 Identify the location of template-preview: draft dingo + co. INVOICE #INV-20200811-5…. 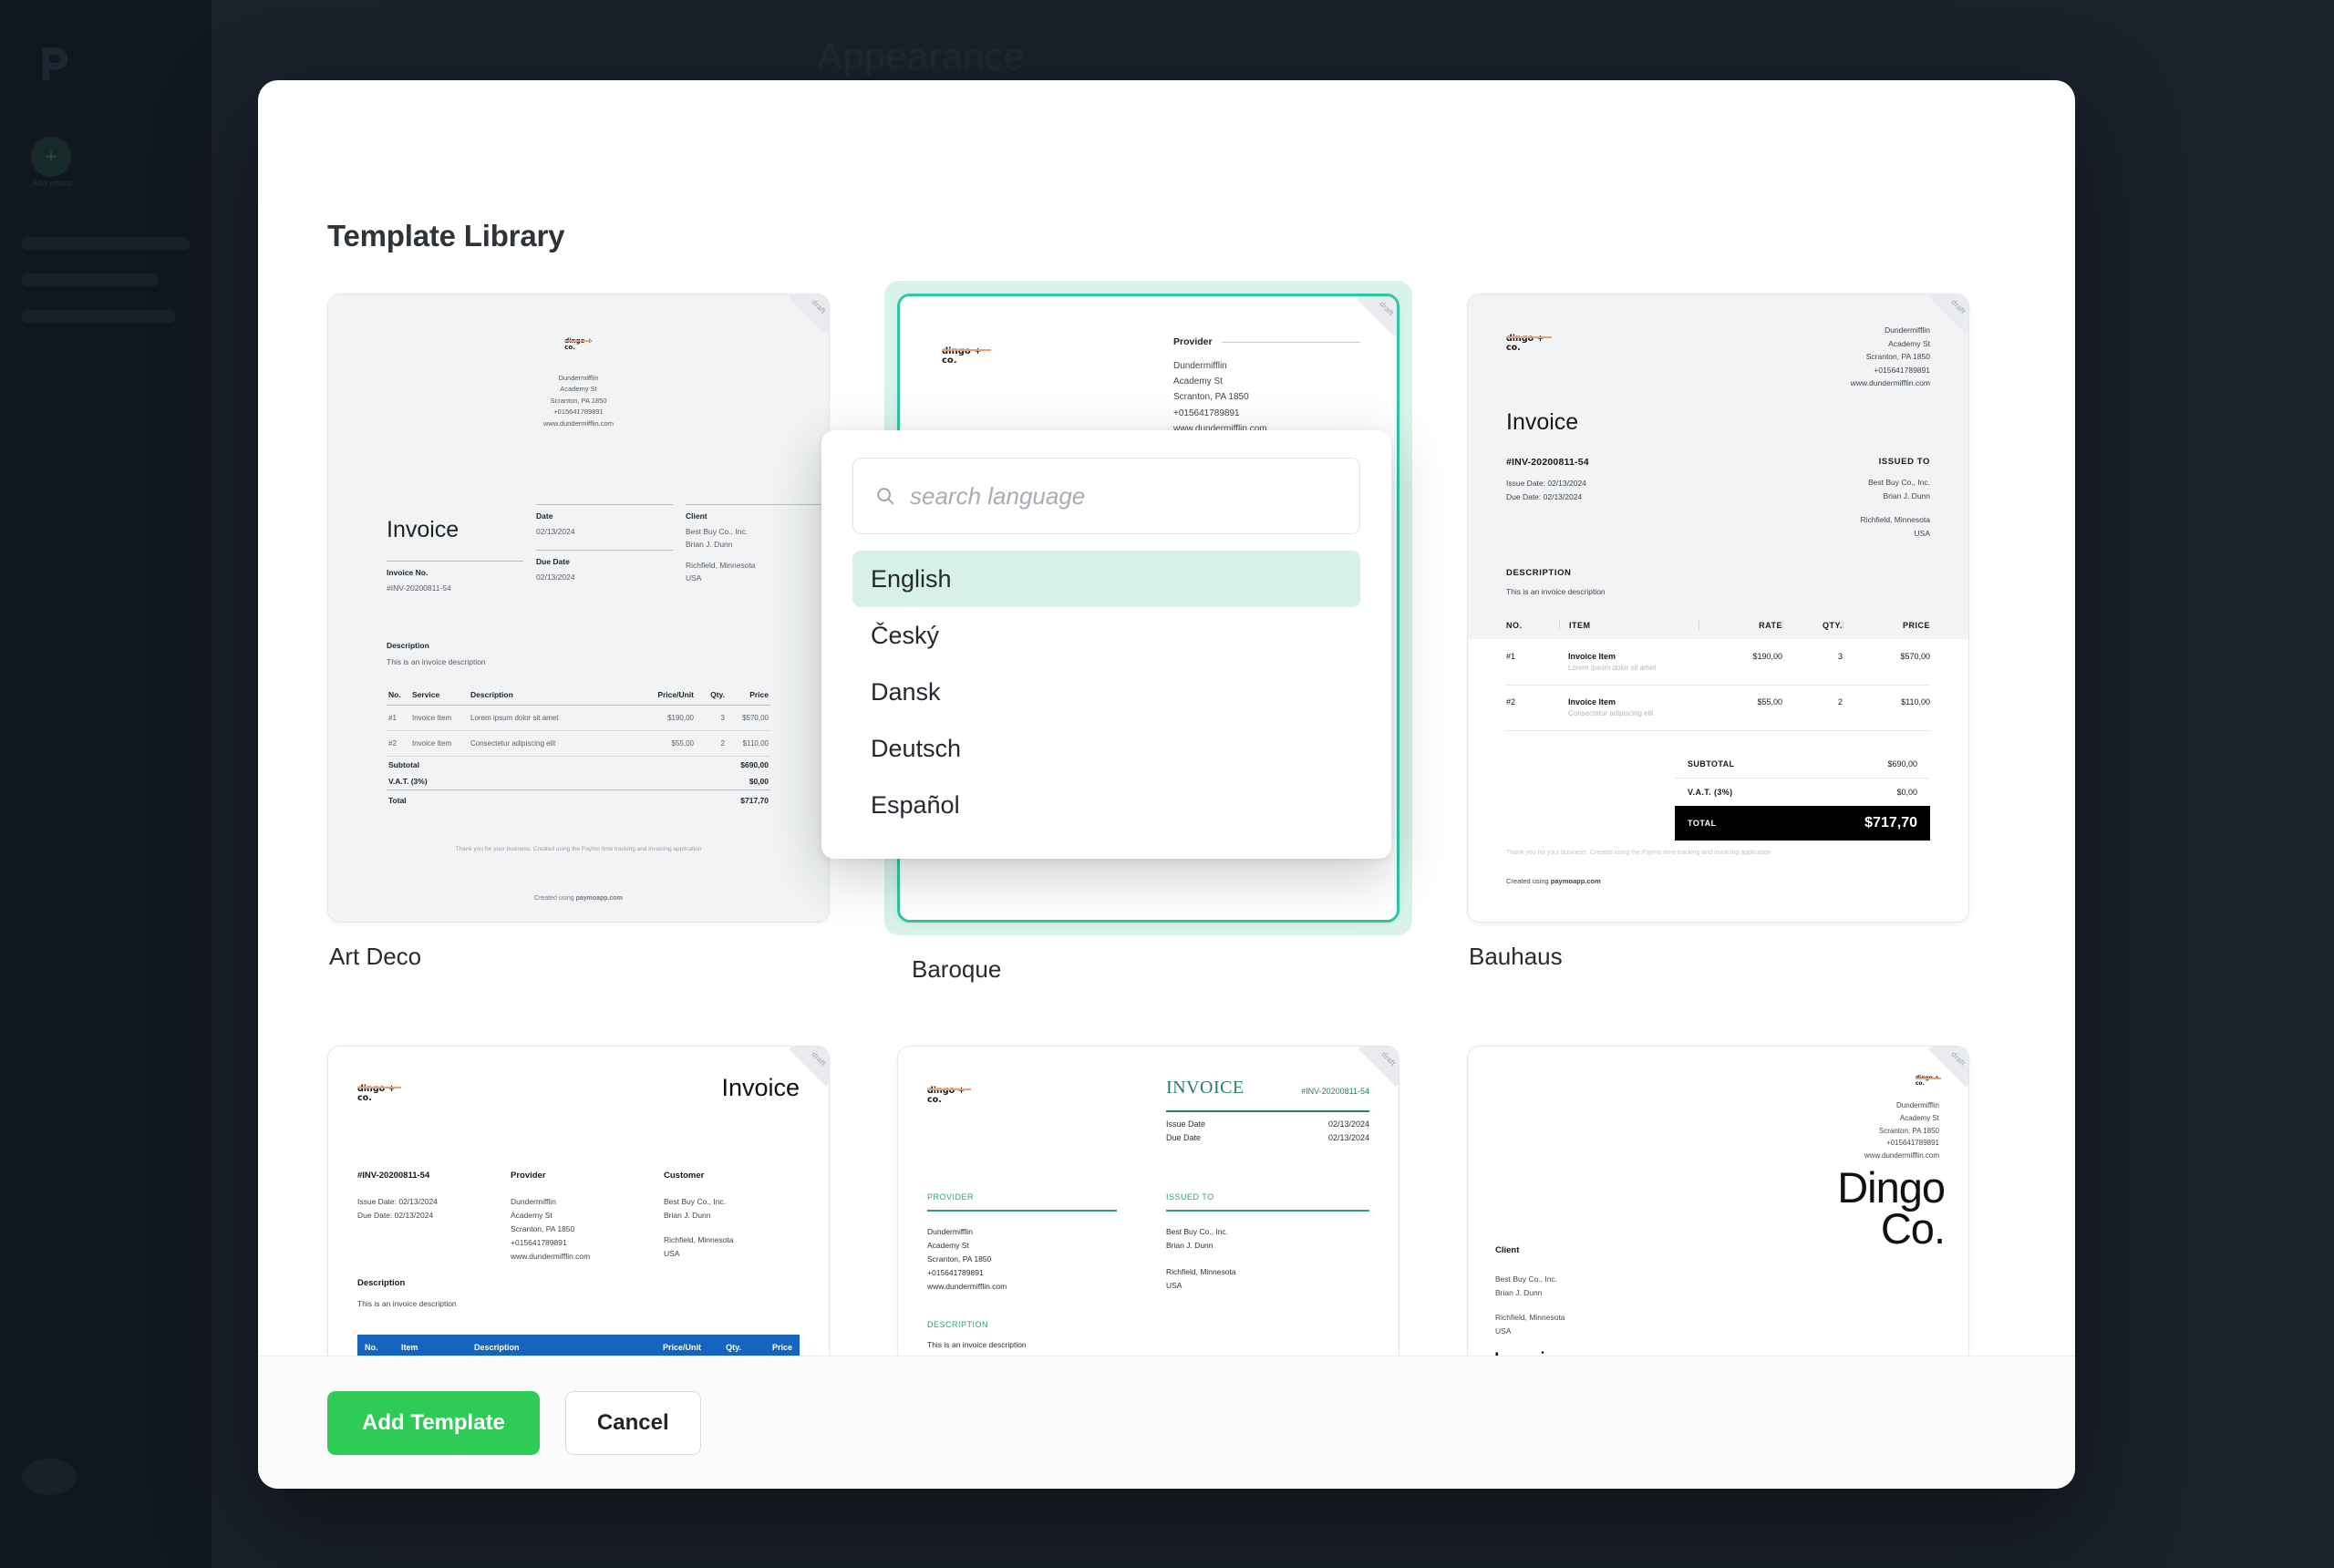
(1148, 1201).